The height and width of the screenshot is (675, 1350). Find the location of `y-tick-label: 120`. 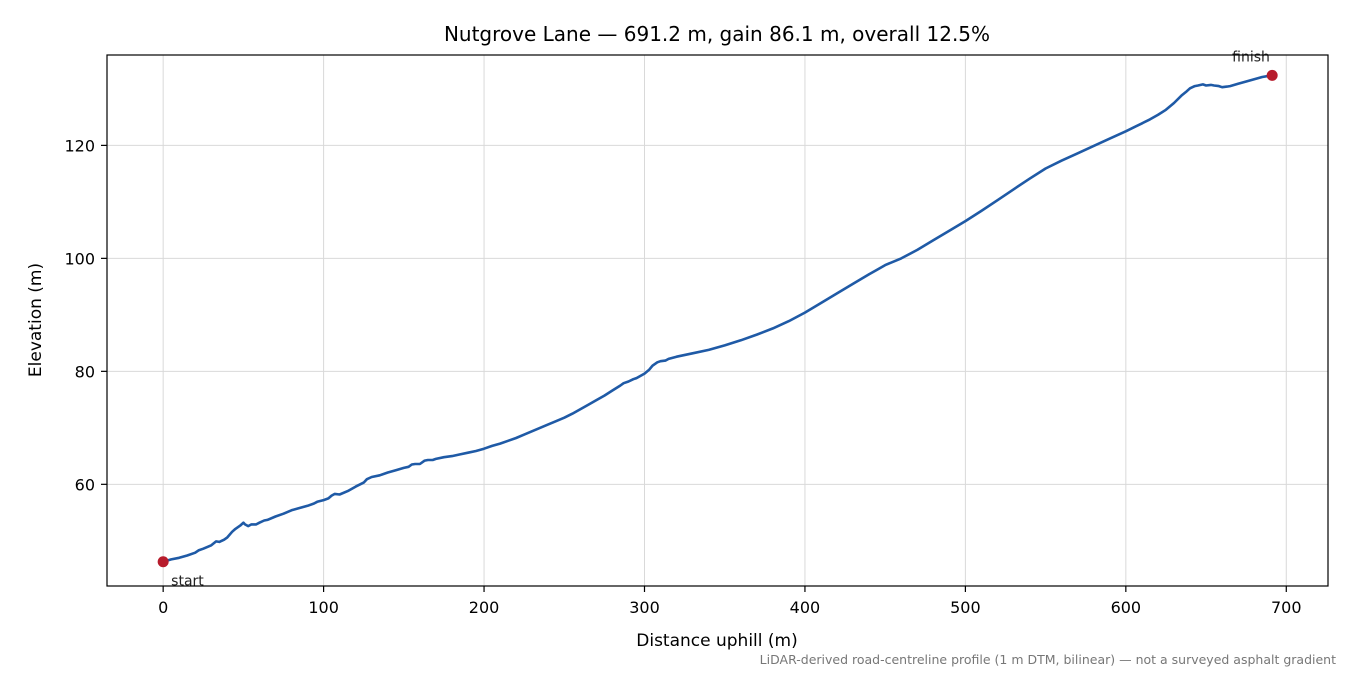

y-tick-label: 120 is located at coordinates (79, 145).